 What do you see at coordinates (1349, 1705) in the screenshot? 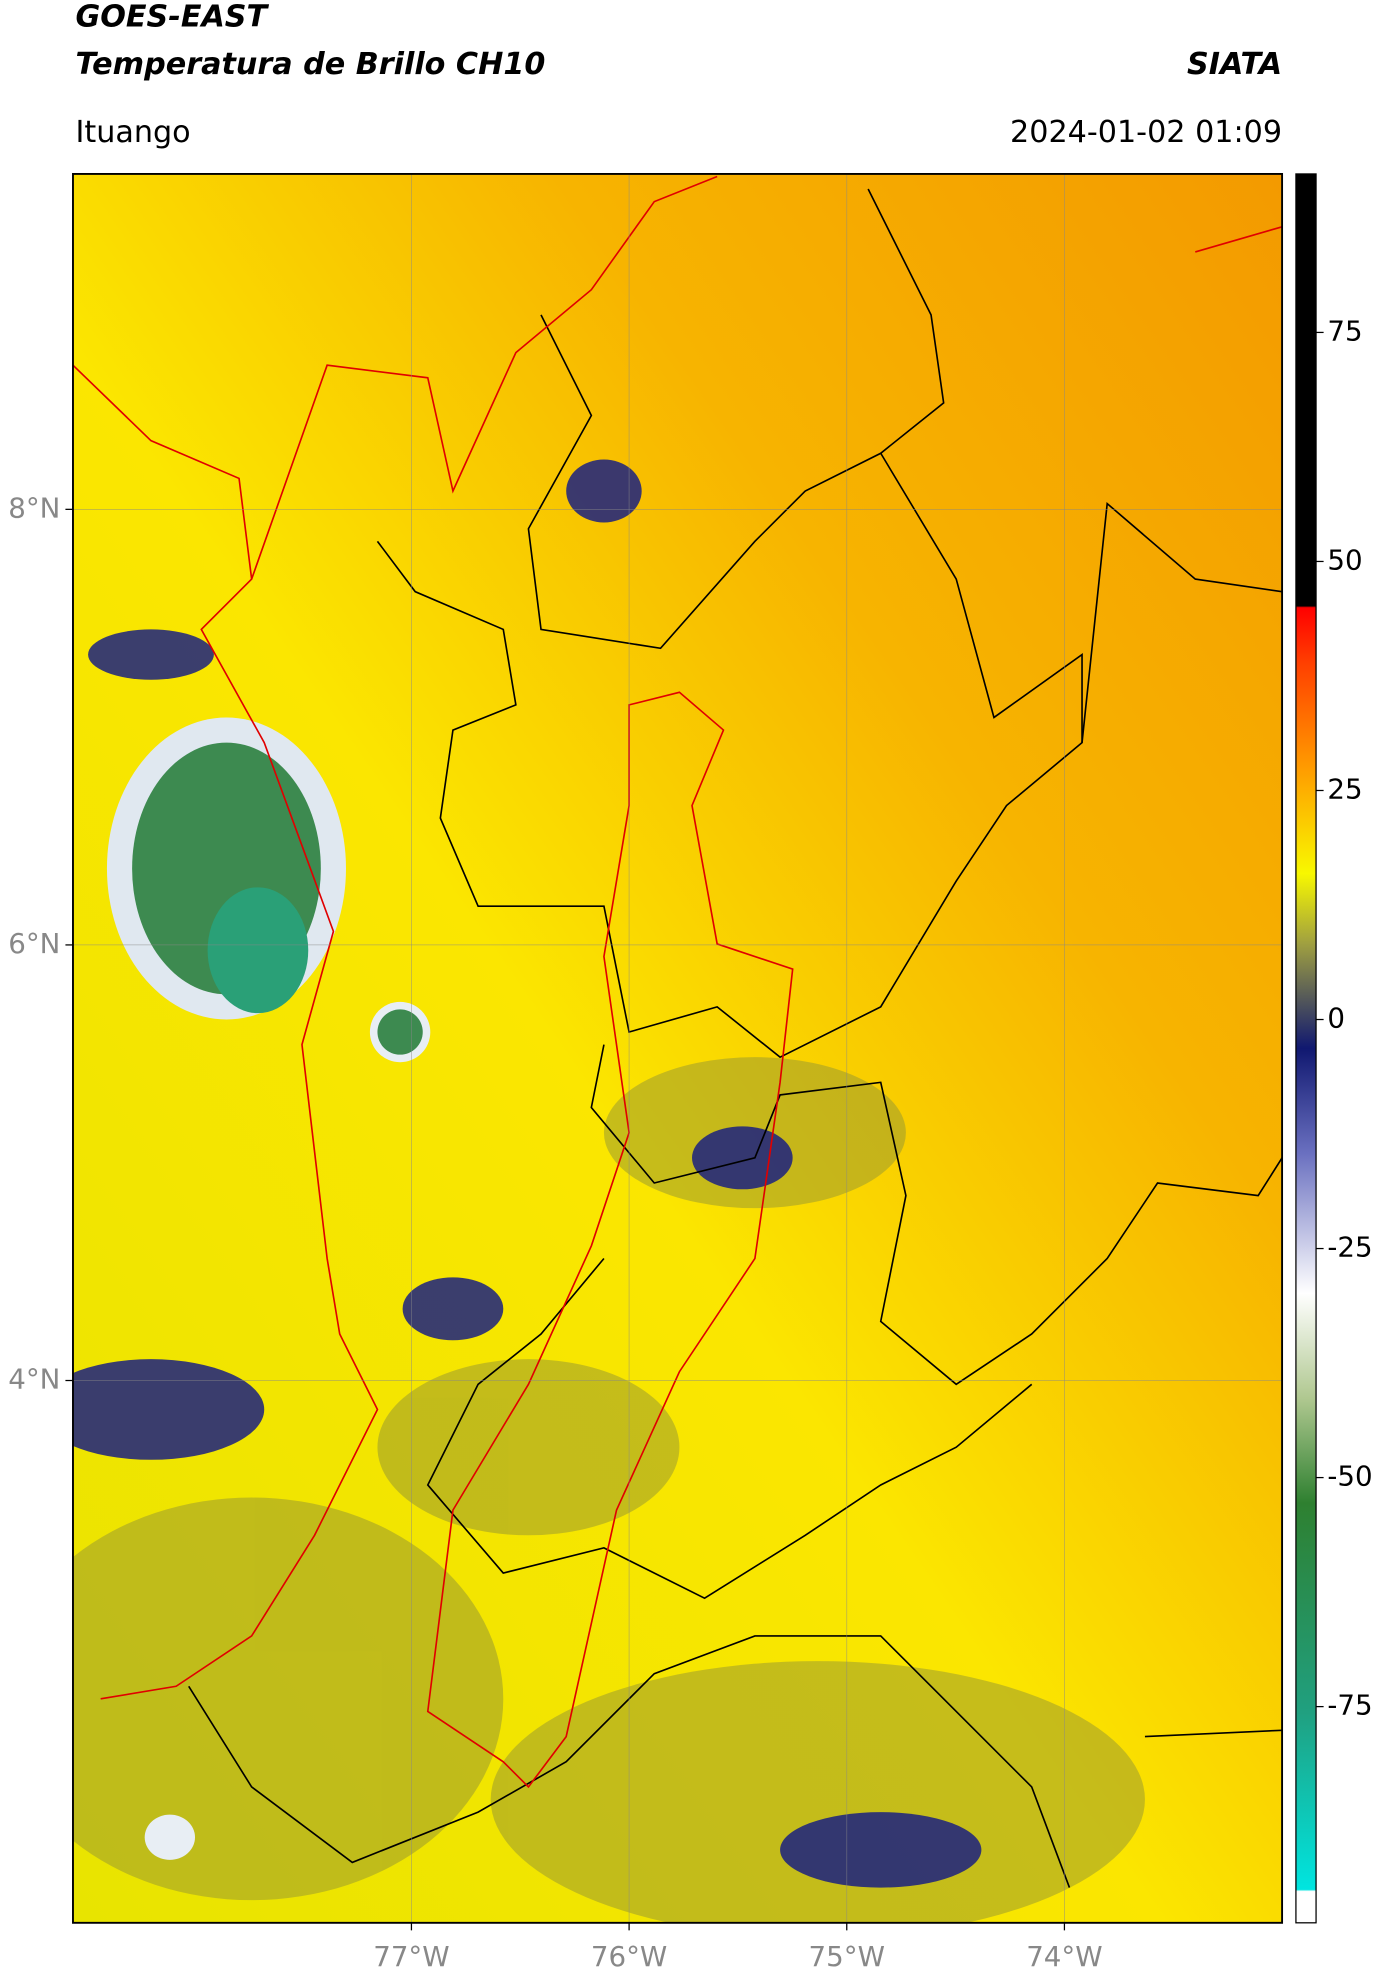
I see `colorbar-tick-label: -75` at bounding box center [1349, 1705].